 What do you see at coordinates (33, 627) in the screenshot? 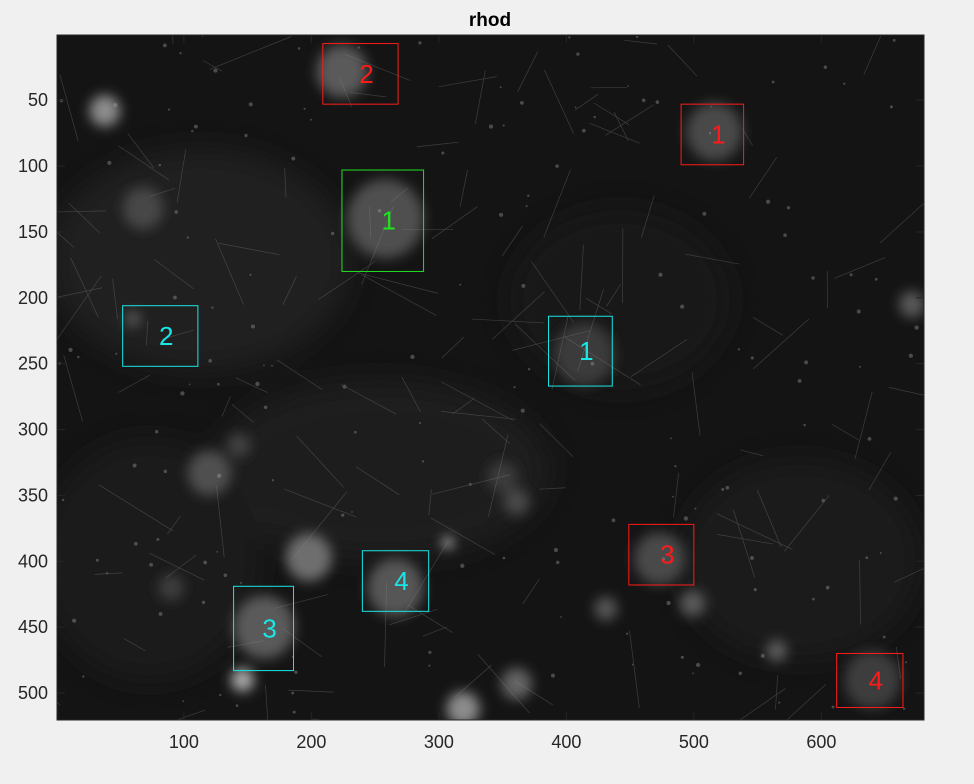
I see `y-tick-label: 450` at bounding box center [33, 627].